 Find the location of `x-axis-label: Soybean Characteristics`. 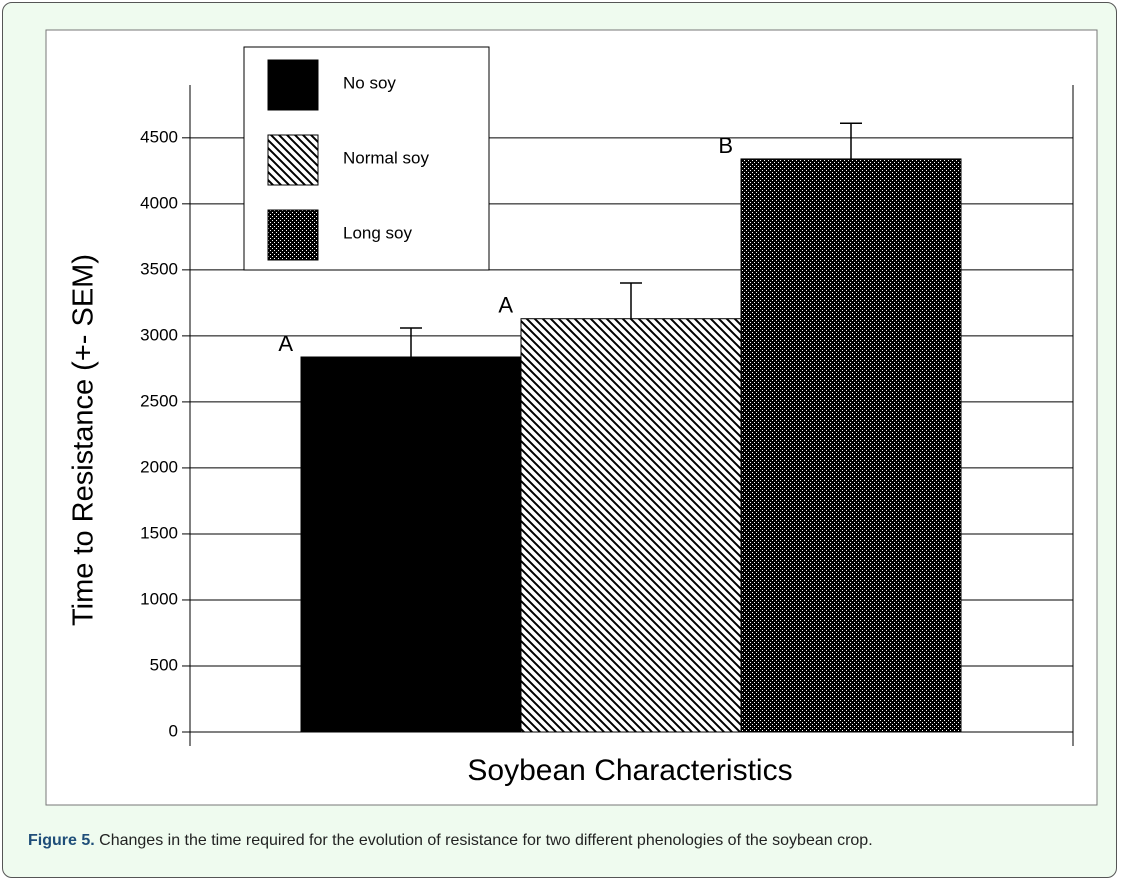

x-axis-label: Soybean Characteristics is located at coordinates (629, 770).